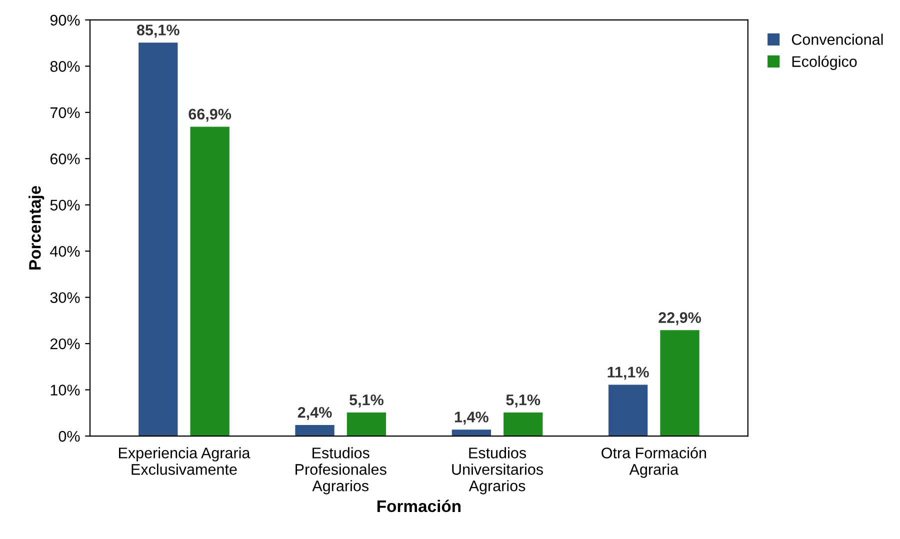 The height and width of the screenshot is (539, 900). What do you see at coordinates (65, 298) in the screenshot?
I see `y-tick-label: 30%` at bounding box center [65, 298].